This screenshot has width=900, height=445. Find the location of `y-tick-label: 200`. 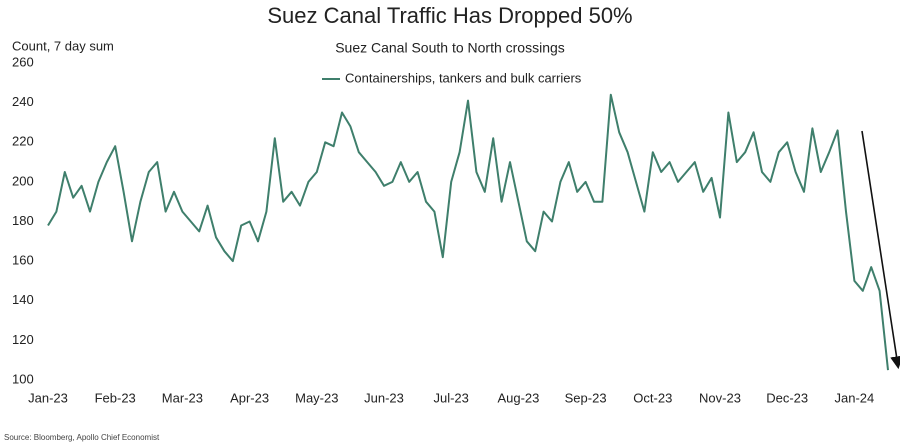

y-tick-label: 200 is located at coordinates (23, 180).